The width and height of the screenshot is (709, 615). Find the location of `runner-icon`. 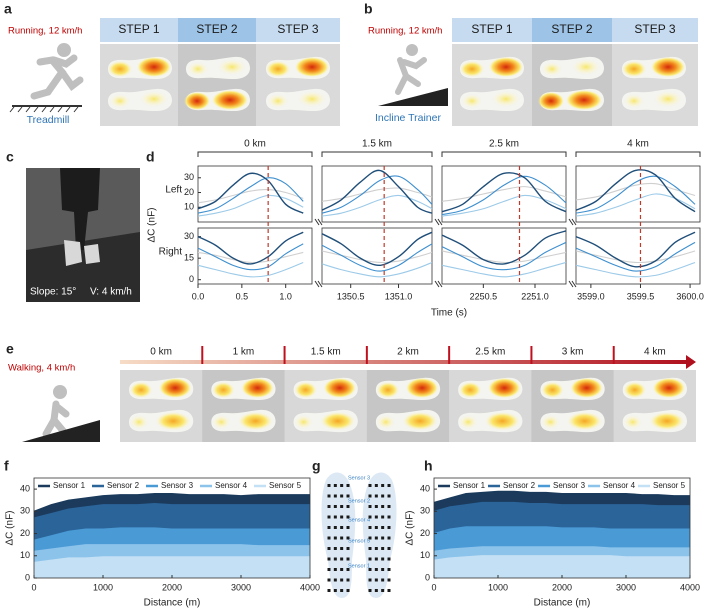

runner-icon is located at coordinates (57, 71).